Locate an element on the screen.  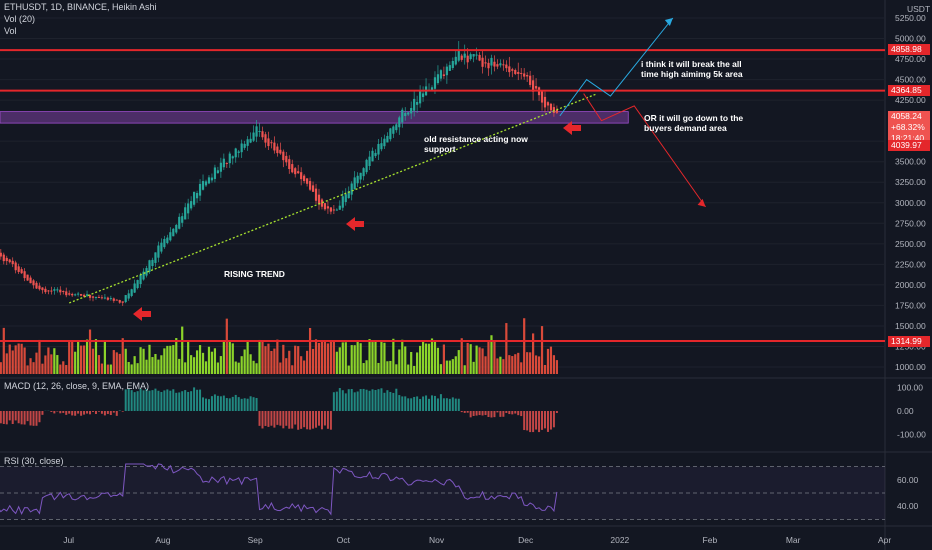
price-tick-label: 4750.00 is located at coordinates (910, 59).